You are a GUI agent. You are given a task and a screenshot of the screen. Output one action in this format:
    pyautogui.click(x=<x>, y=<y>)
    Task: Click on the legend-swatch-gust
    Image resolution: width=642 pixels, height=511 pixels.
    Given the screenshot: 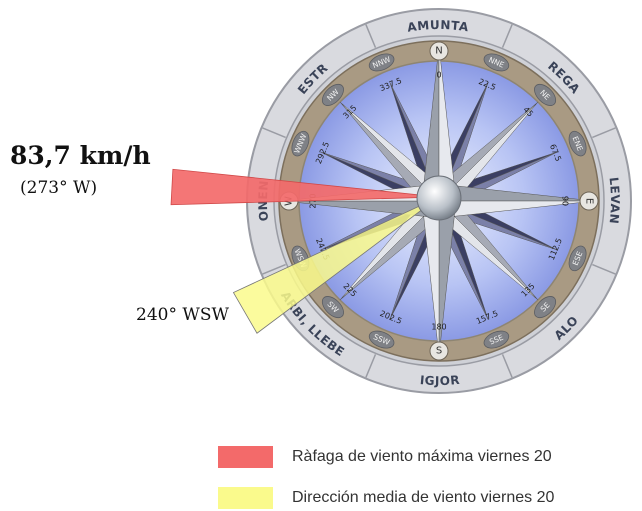 What is the action you would take?
    pyautogui.click(x=245, y=457)
    